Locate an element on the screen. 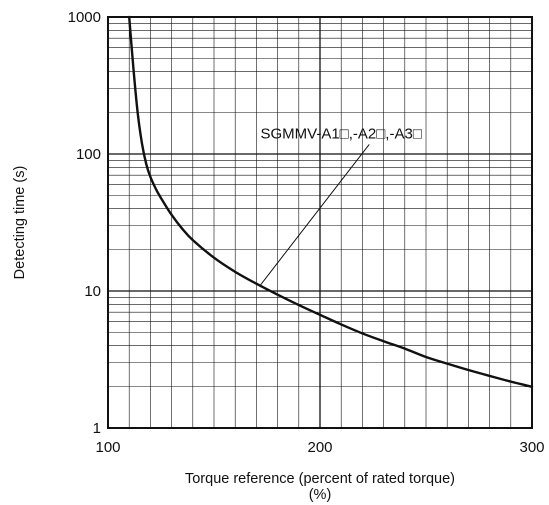  y-tick-label: 100 is located at coordinates (88, 154).